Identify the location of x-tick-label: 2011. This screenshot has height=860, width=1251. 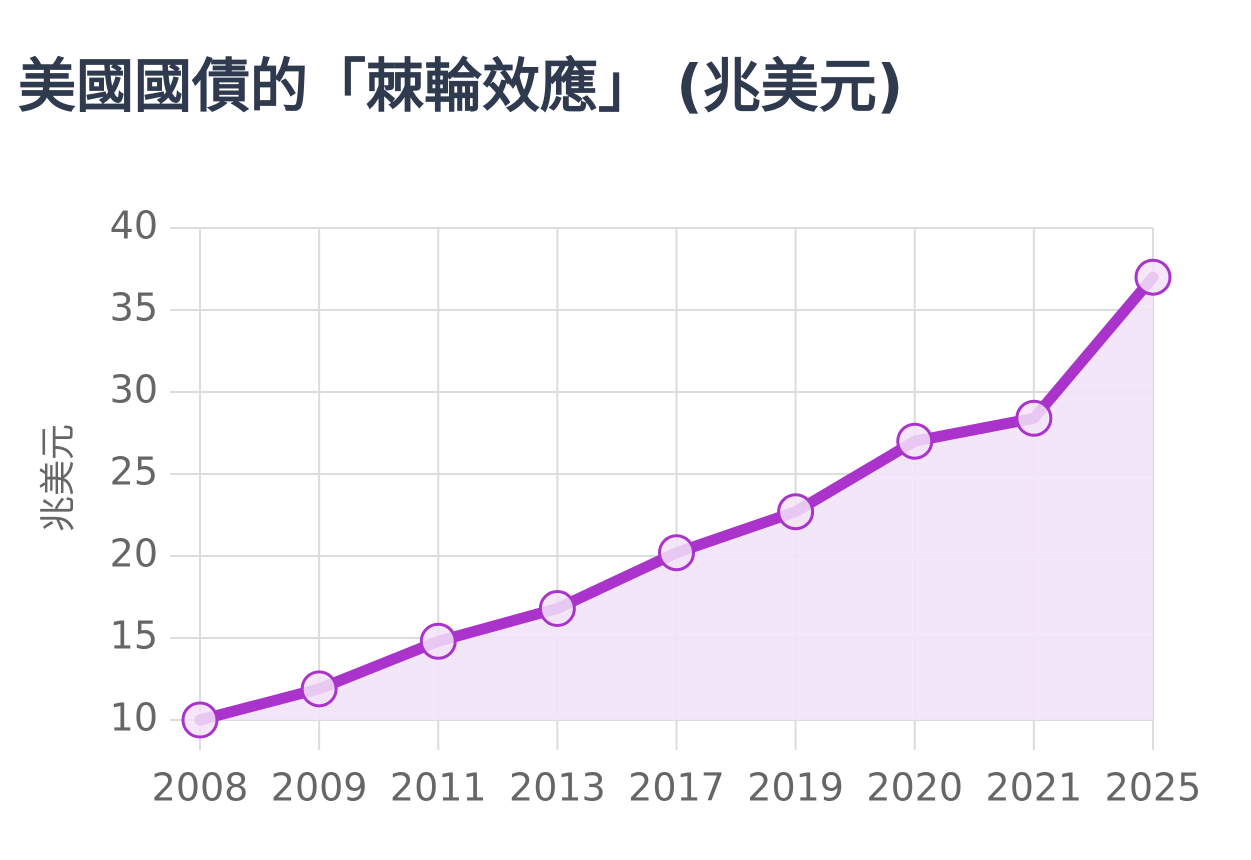
(438, 788).